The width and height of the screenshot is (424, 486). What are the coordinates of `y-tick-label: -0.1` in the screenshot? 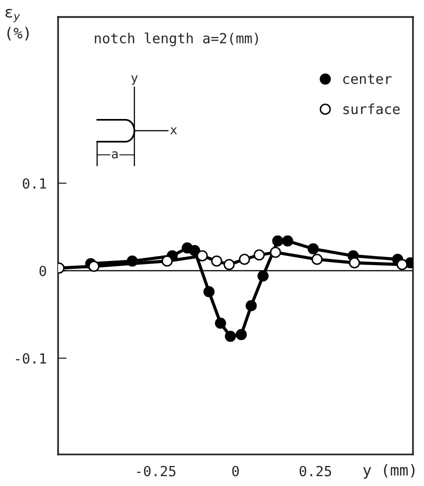 It's located at (31, 358).